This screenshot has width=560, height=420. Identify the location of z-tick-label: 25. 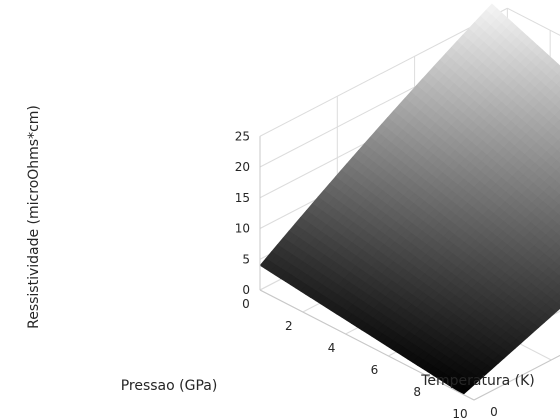
(242, 136).